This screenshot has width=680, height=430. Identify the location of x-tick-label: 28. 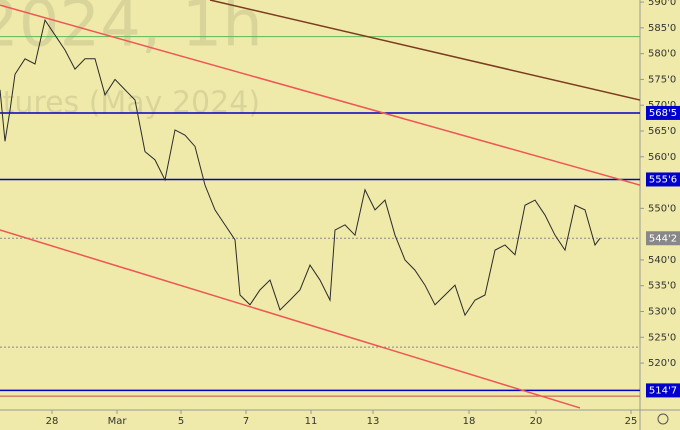
(52, 421).